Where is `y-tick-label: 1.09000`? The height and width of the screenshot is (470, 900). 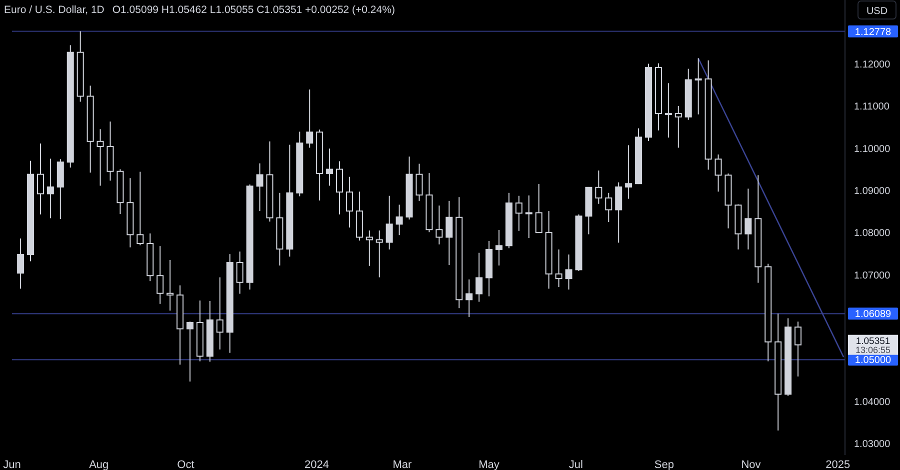 y-tick-label: 1.09000 is located at coordinates (872, 191).